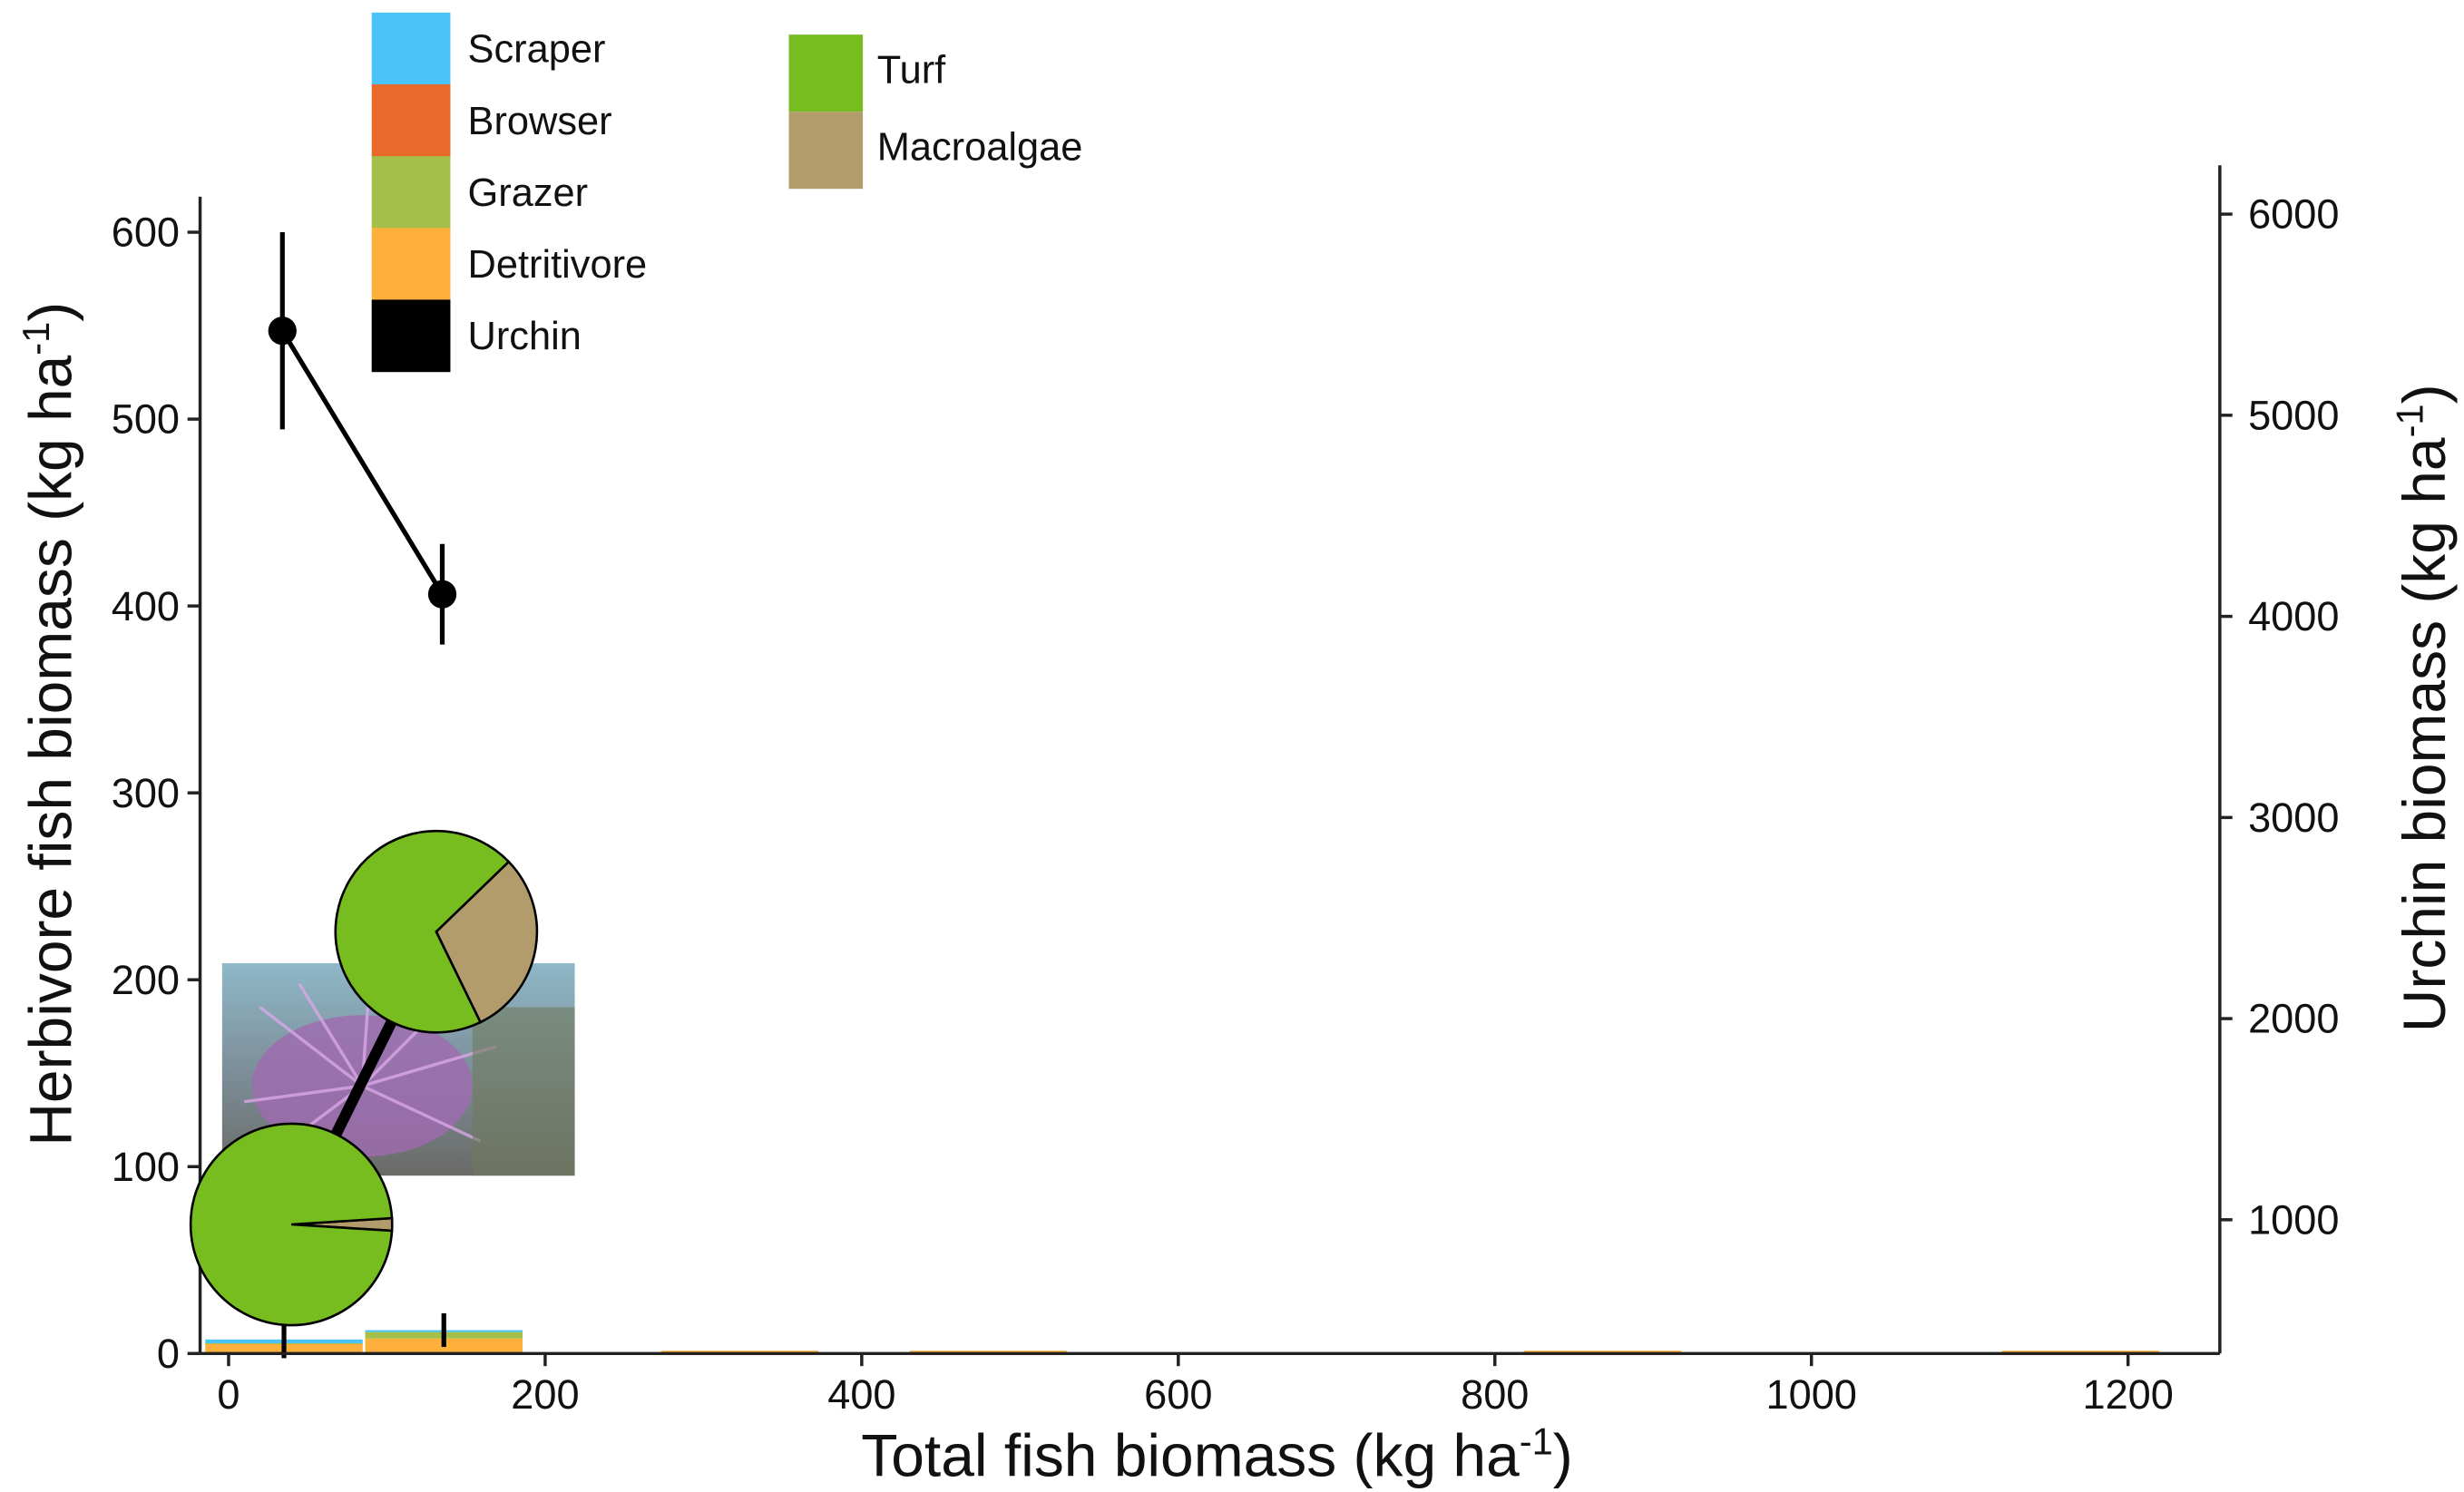  What do you see at coordinates (2293, 1219) in the screenshot?
I see `y2-tick-label: 1000` at bounding box center [2293, 1219].